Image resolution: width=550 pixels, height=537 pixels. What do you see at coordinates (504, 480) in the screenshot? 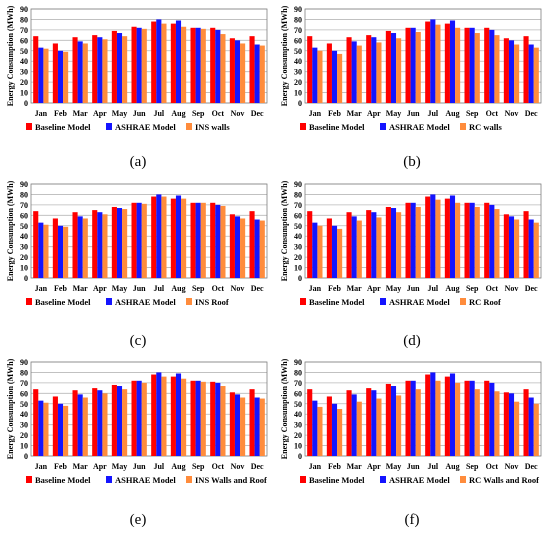
I see `legend-label-variant: RC Walls and Roof` at bounding box center [504, 480].